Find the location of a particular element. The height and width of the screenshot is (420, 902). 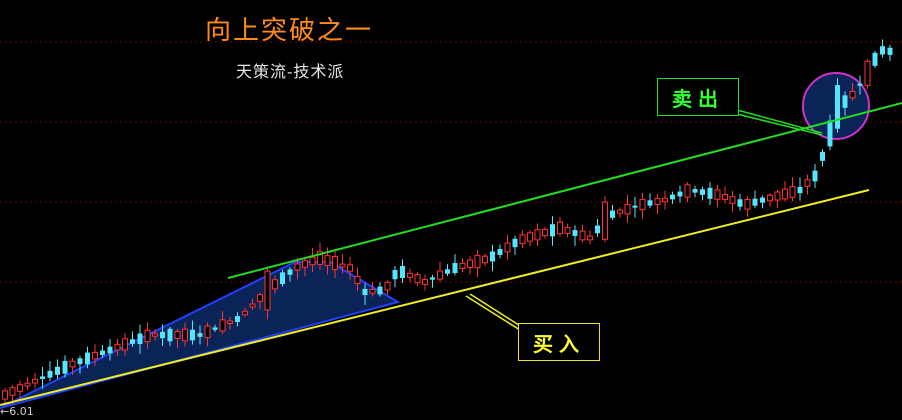

buy-label: 买入 is located at coordinates (559, 342).